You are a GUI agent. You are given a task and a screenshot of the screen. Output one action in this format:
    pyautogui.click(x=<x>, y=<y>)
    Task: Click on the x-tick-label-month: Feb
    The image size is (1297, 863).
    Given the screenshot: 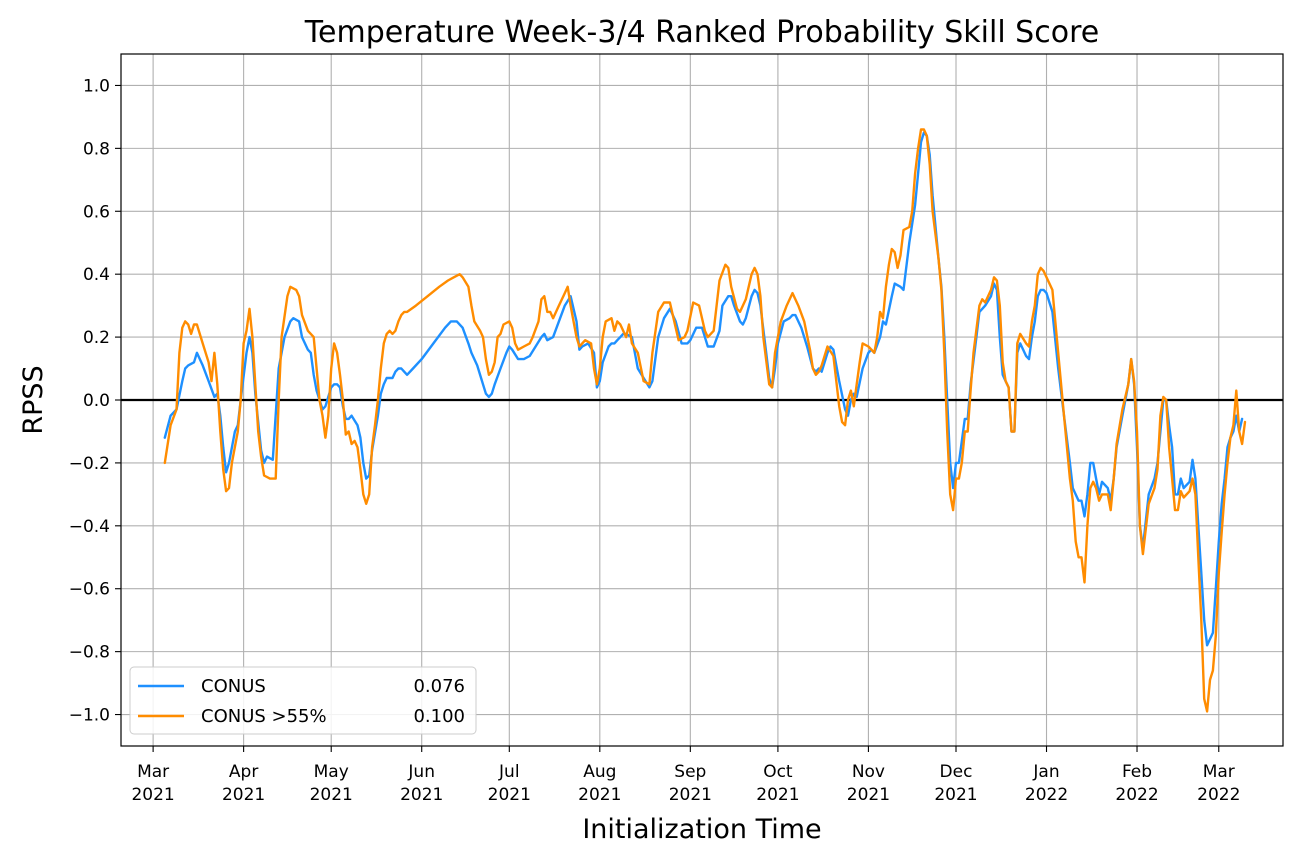 What is the action you would take?
    pyautogui.click(x=1137, y=772)
    